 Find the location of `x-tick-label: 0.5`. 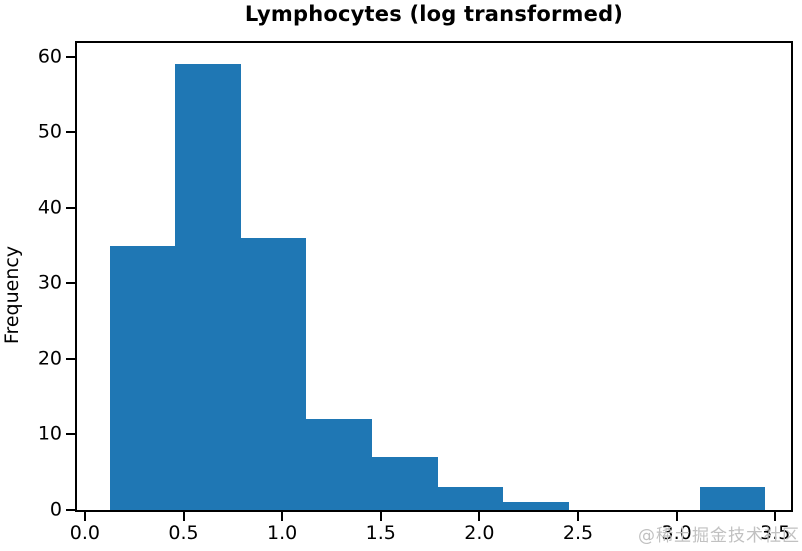

x-tick-label: 0.5 is located at coordinates (183, 533).